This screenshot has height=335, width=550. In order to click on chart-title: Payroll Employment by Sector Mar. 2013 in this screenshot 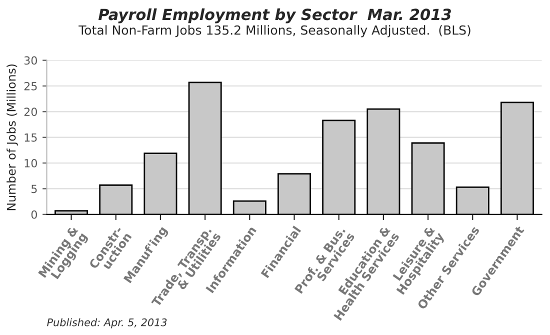, I will do `click(274, 16)`.